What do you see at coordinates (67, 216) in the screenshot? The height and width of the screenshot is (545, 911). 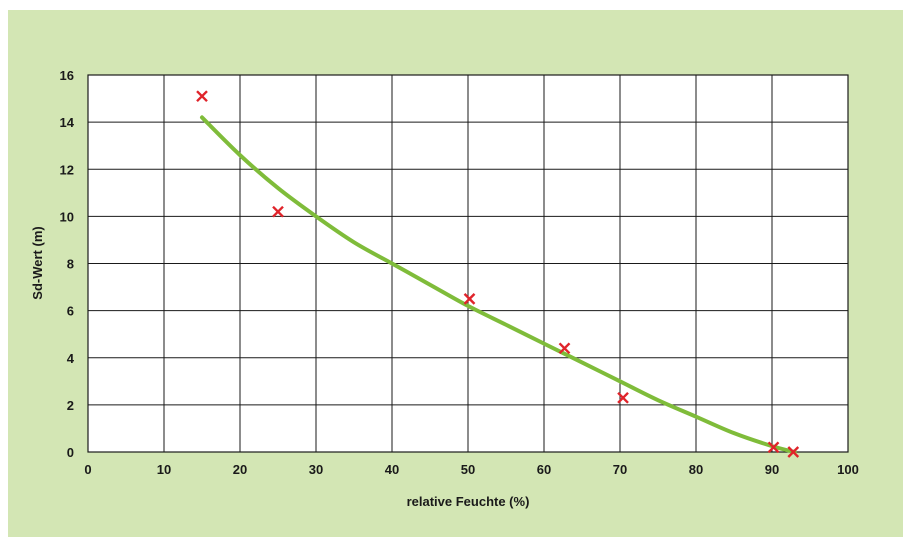 I see `y-tick-label: 10` at bounding box center [67, 216].